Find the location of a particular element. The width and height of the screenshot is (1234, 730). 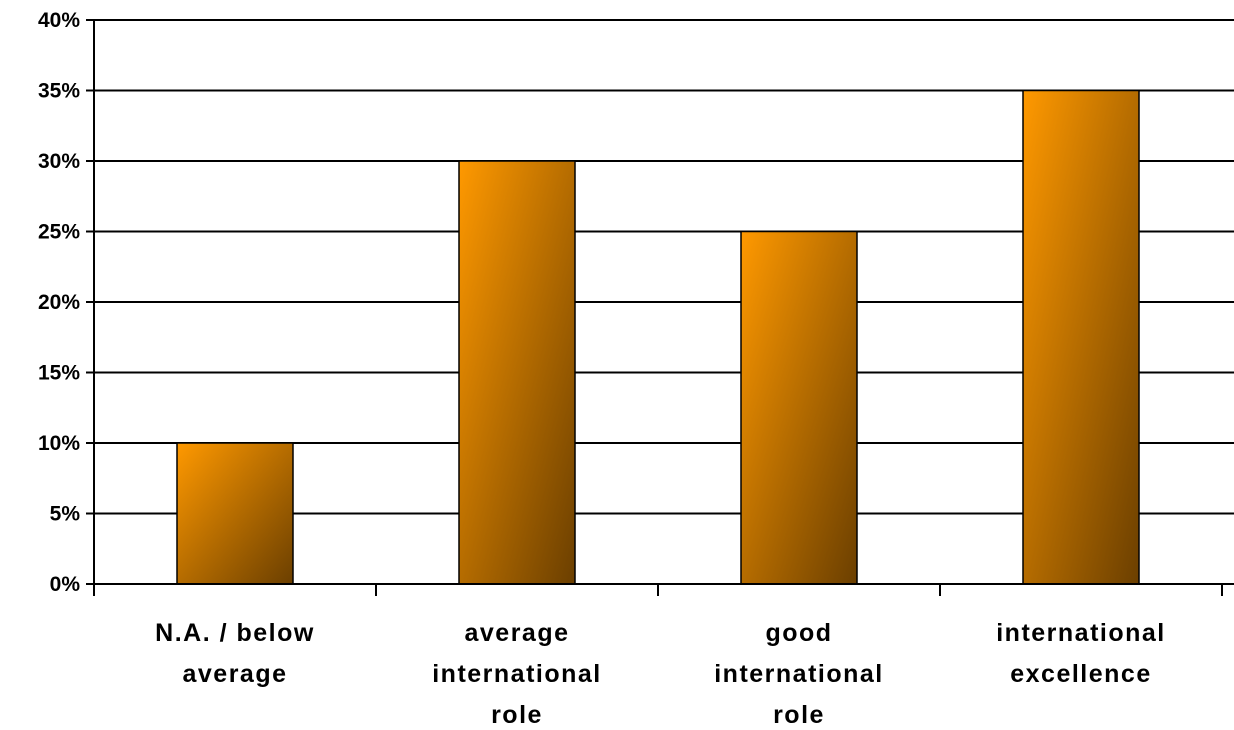

category-label-1: average international role is located at coordinates (517, 674).